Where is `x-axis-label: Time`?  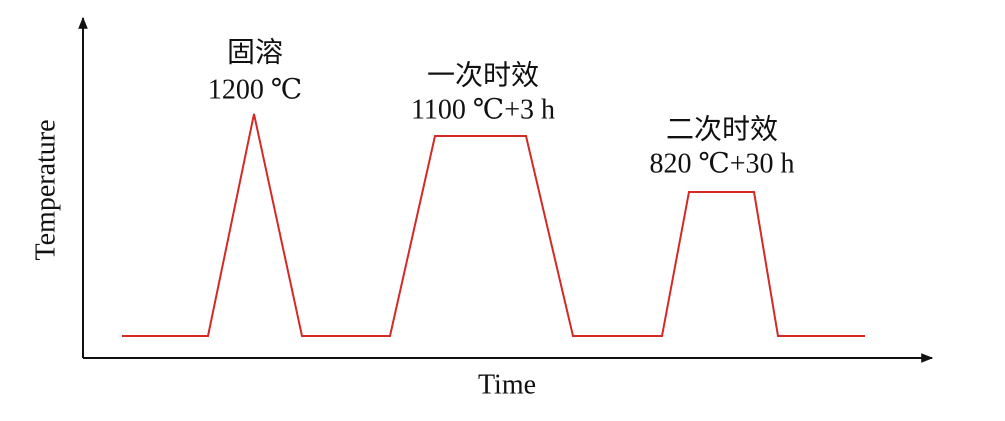 x-axis-label: Time is located at coordinates (507, 384).